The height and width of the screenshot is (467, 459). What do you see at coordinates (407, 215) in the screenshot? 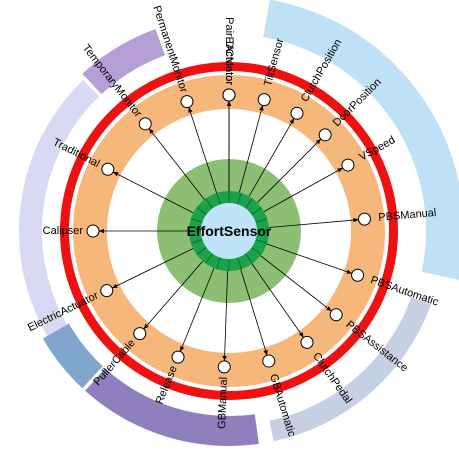
I see `node-label: PBSManual` at bounding box center [407, 215].